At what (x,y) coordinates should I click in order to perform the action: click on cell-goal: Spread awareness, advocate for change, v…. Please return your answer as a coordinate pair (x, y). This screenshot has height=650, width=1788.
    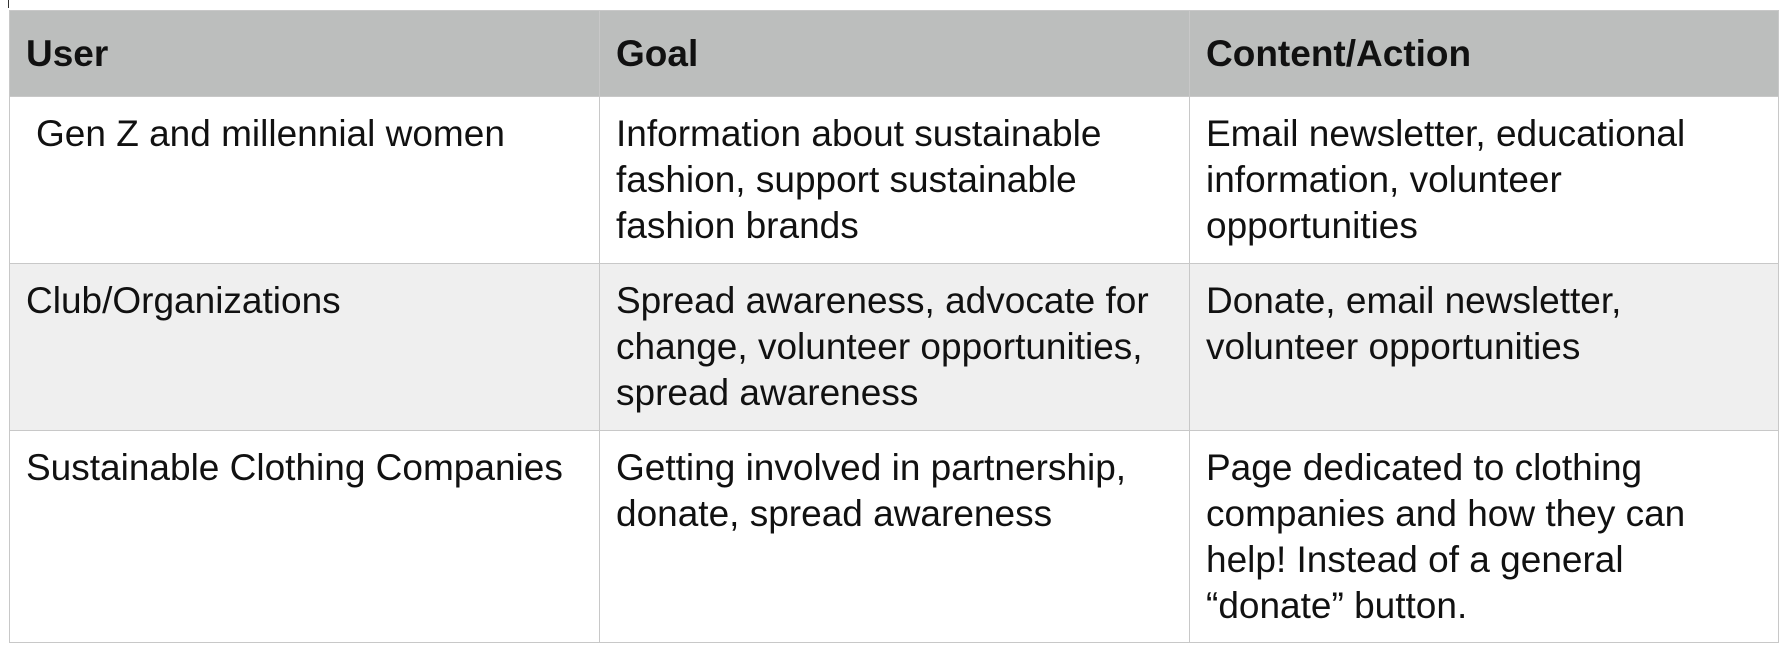
    Looking at the image, I should click on (894, 347).